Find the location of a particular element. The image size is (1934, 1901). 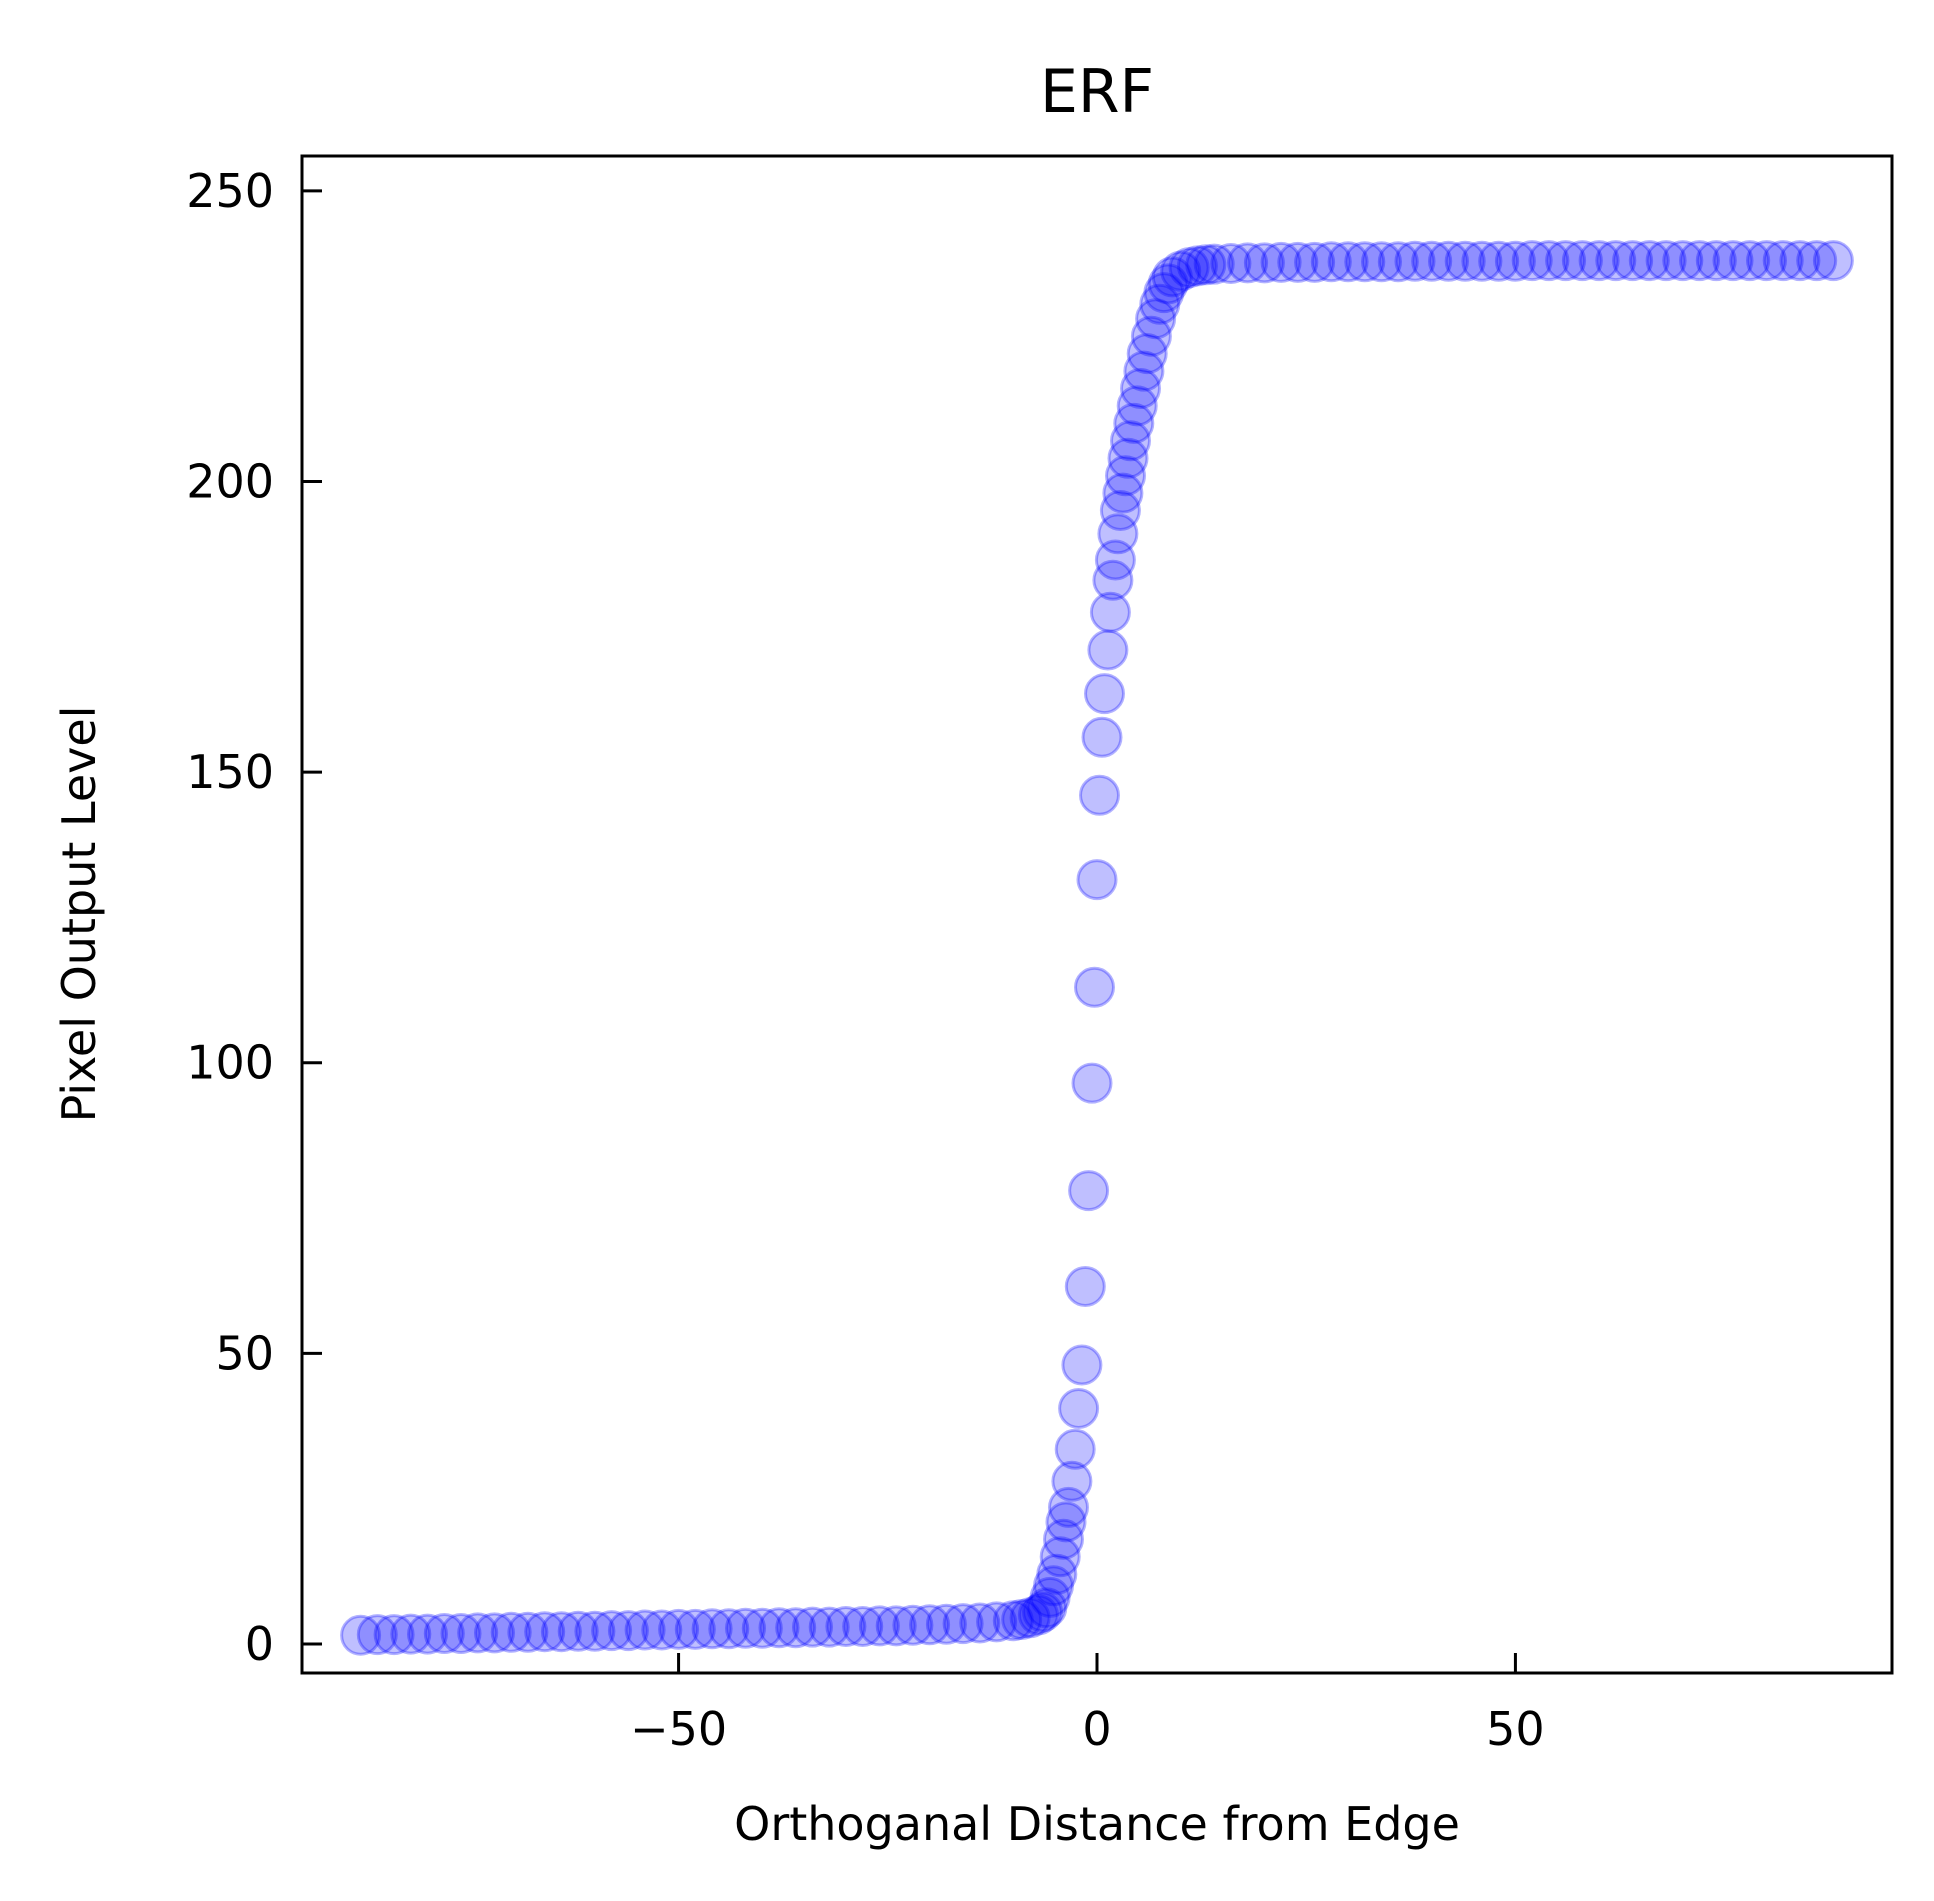

y-tick-label: 200 is located at coordinates (230, 481).